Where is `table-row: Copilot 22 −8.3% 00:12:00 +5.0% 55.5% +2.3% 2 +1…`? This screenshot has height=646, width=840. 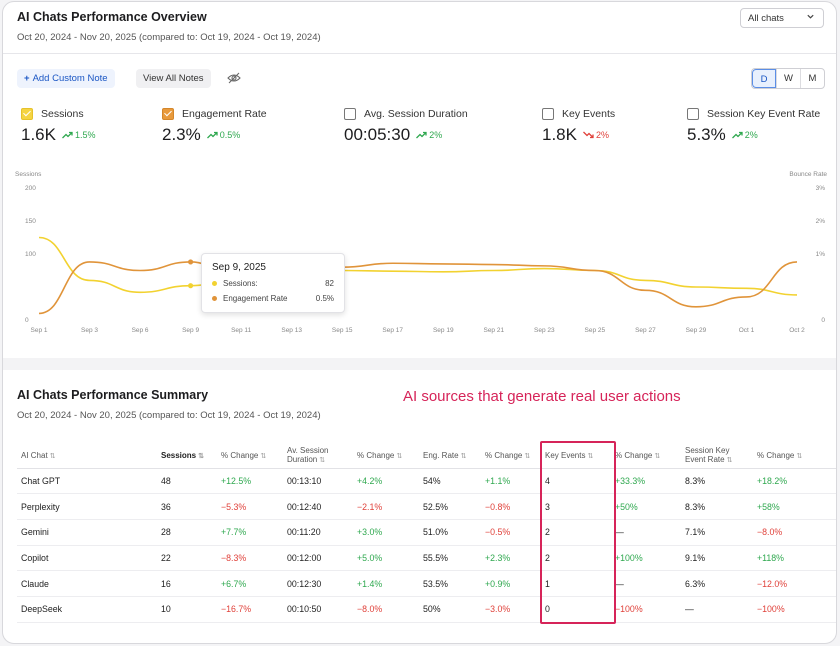
table-row: Copilot 22 −8.3% 00:12:00 +5.0% 55.5% +2.3% 2 +1… is located at coordinates (426, 558).